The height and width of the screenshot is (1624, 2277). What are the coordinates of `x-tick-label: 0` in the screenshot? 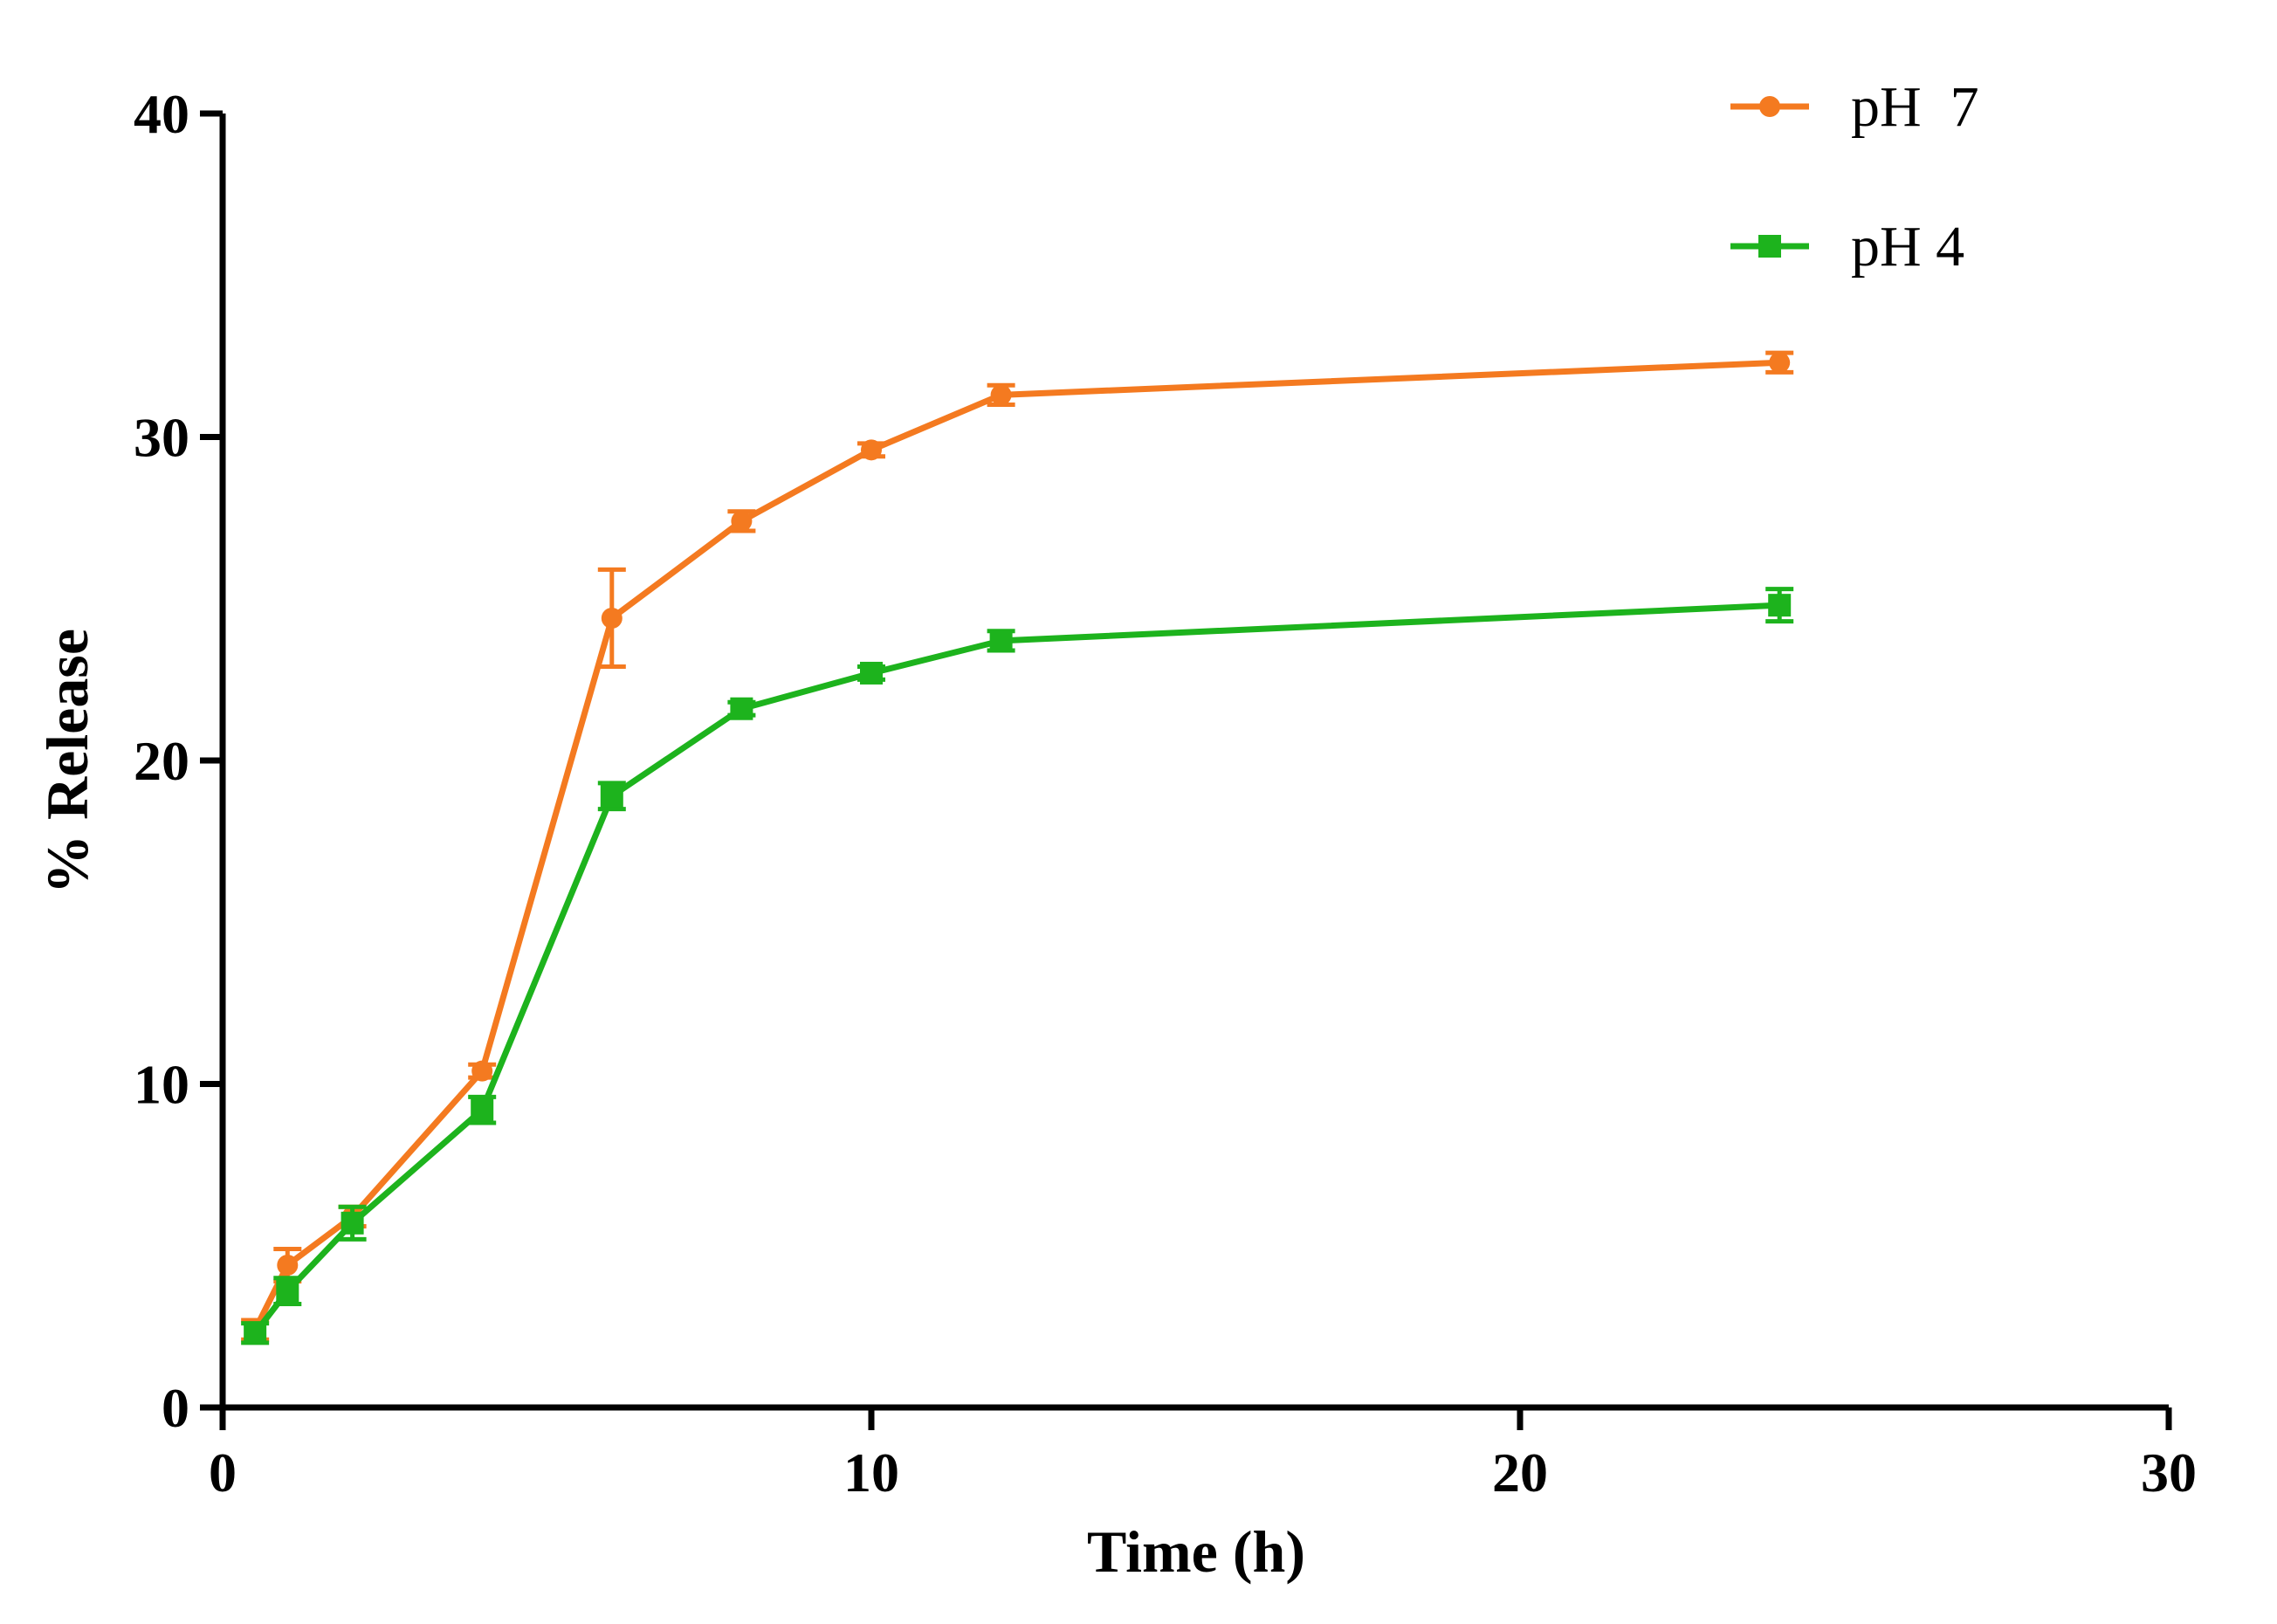 It's located at (223, 1473).